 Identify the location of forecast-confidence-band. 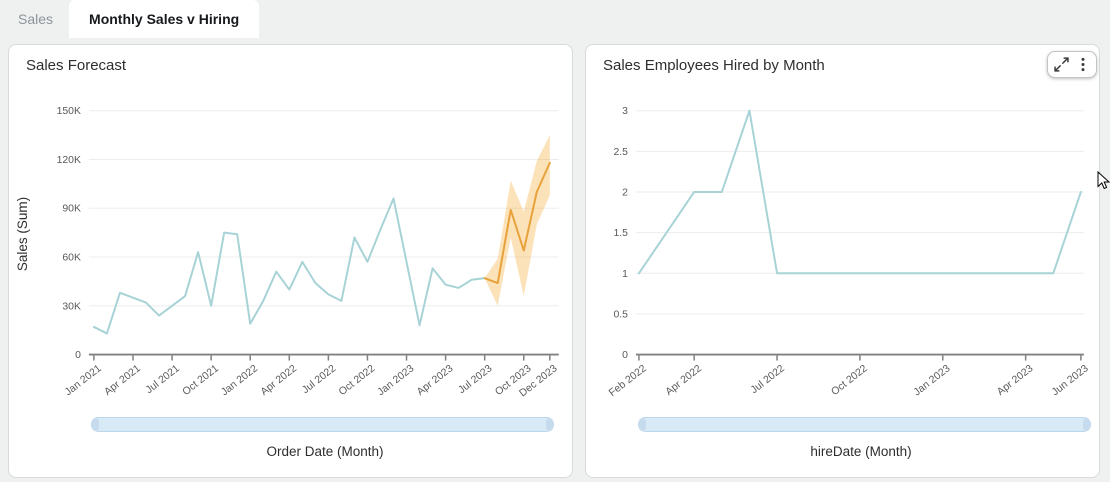
(517, 220).